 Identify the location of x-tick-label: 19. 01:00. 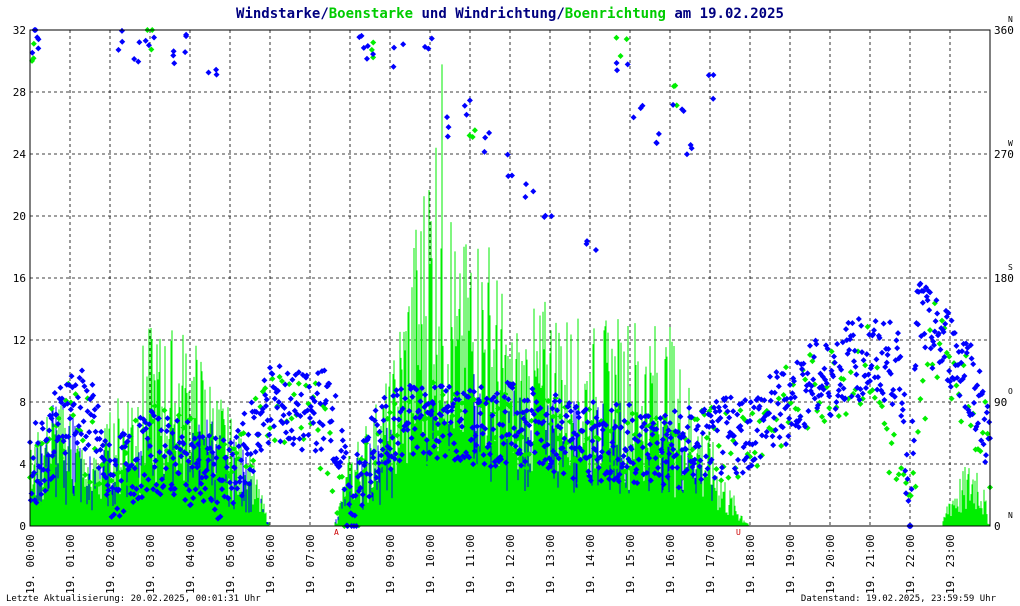
(70, 564).